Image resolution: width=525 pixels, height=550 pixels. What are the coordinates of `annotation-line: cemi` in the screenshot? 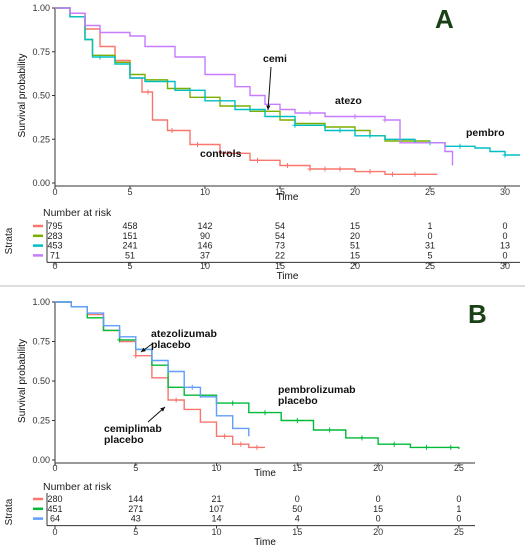 It's located at (275, 59).